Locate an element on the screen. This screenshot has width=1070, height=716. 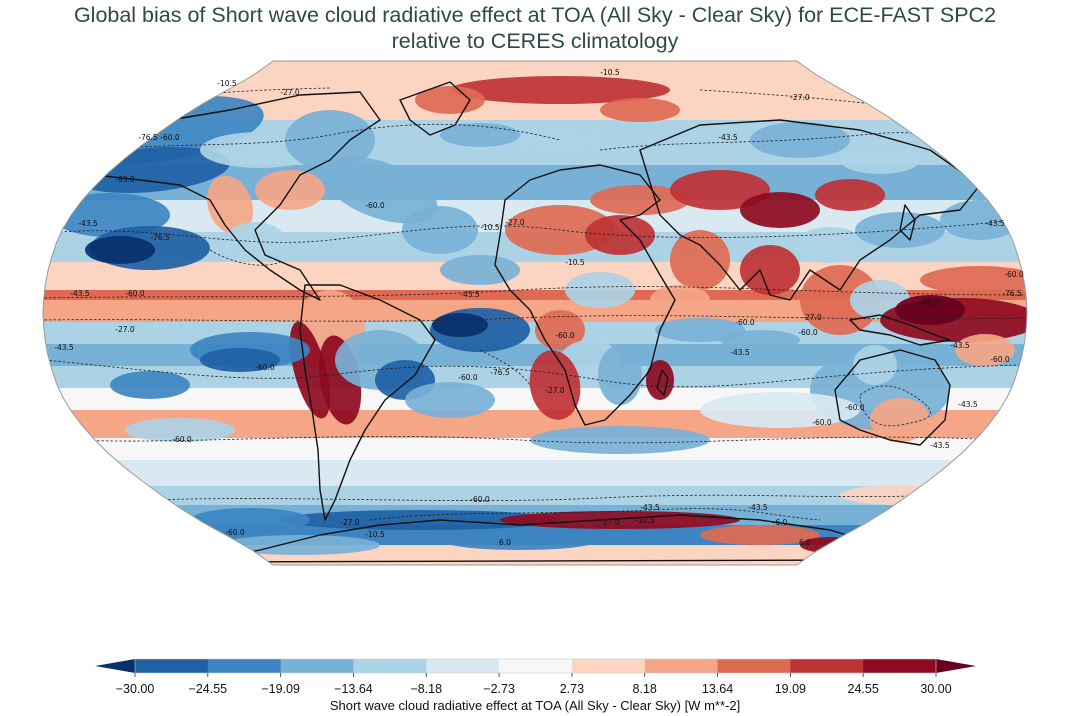
colorbar-tick-label: −30.00 is located at coordinates (135, 689).